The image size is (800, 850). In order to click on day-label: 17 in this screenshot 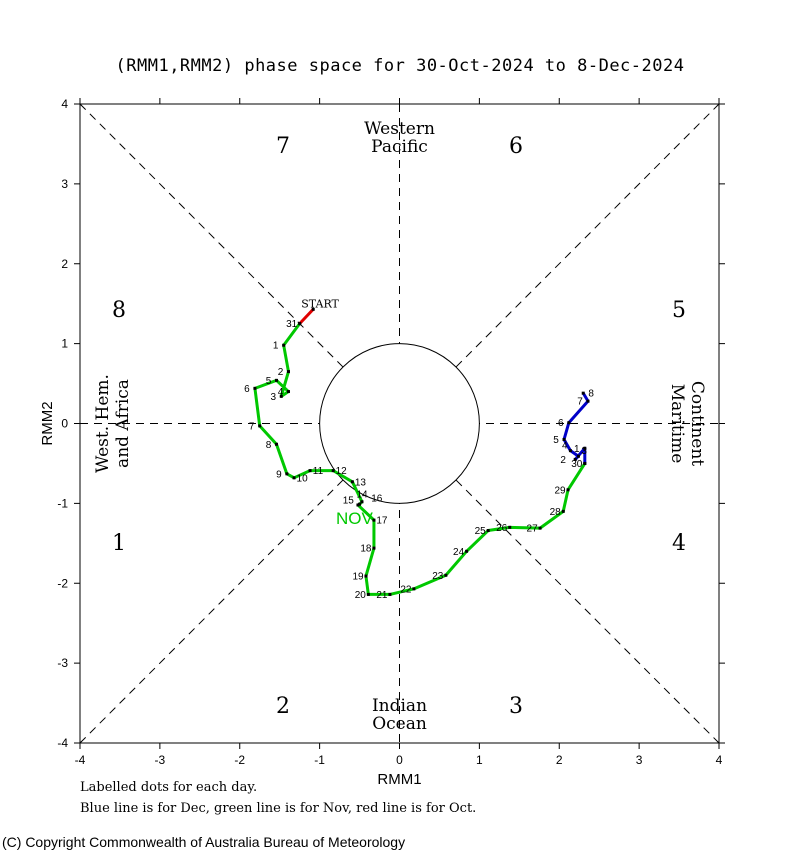, I will do `click(382, 521)`.